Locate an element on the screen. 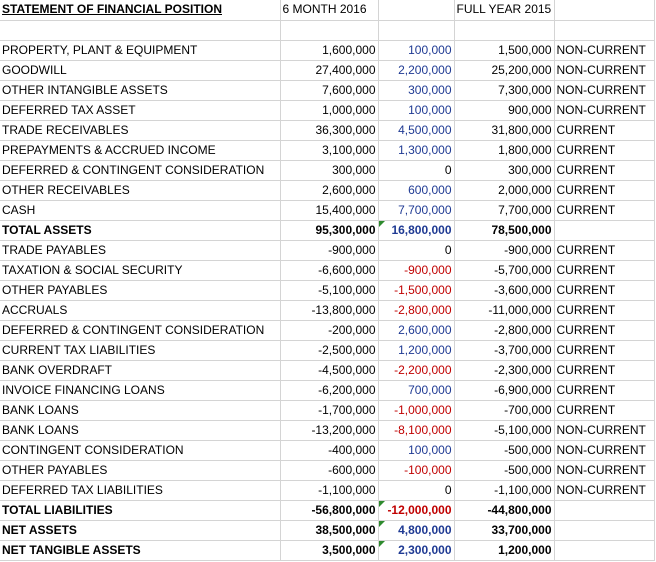 The image size is (656, 562). line-item-label-cell: CURRENT TAX LIABILITIES is located at coordinates (140, 350).